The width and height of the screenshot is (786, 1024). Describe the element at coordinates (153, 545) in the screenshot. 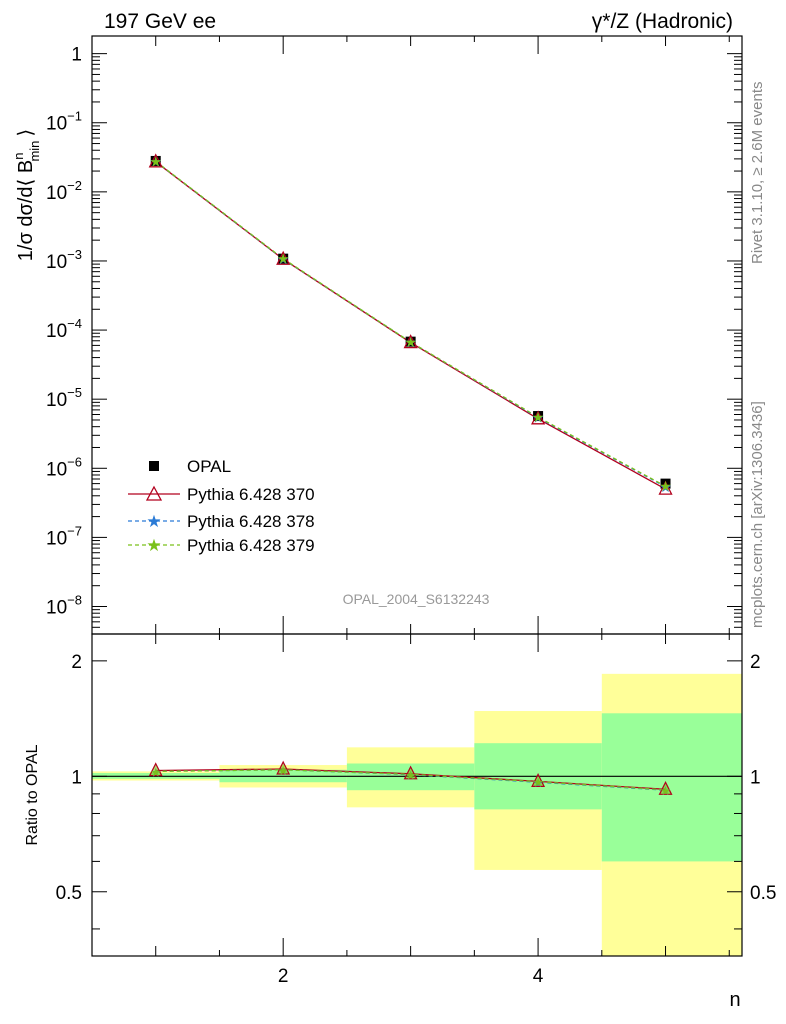

I see `legend-marker-379: ★` at that location.